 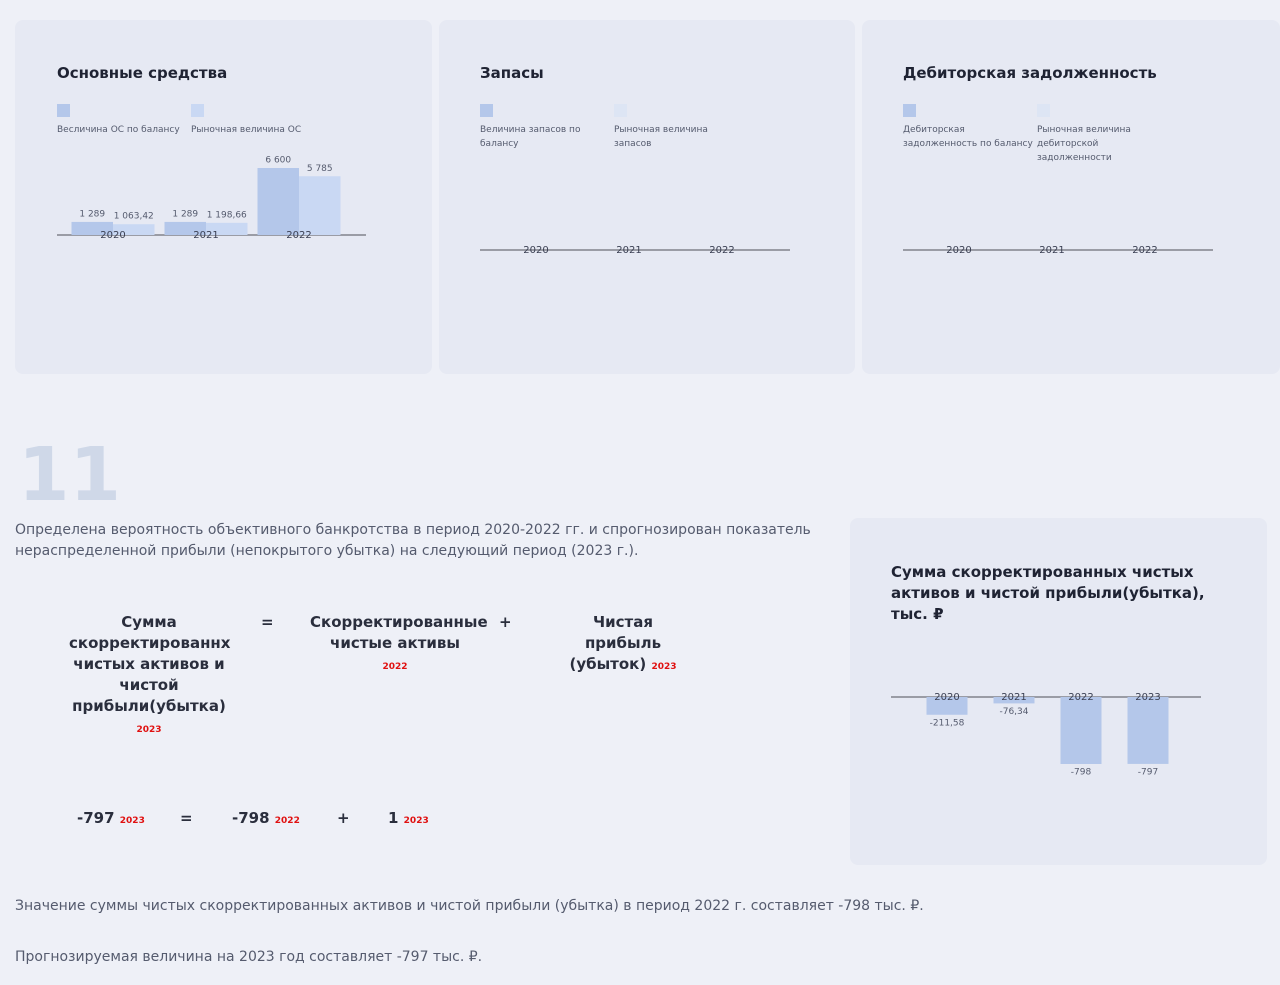 What do you see at coordinates (393, 818) in the screenshot?
I see `calc-number: 1` at bounding box center [393, 818].